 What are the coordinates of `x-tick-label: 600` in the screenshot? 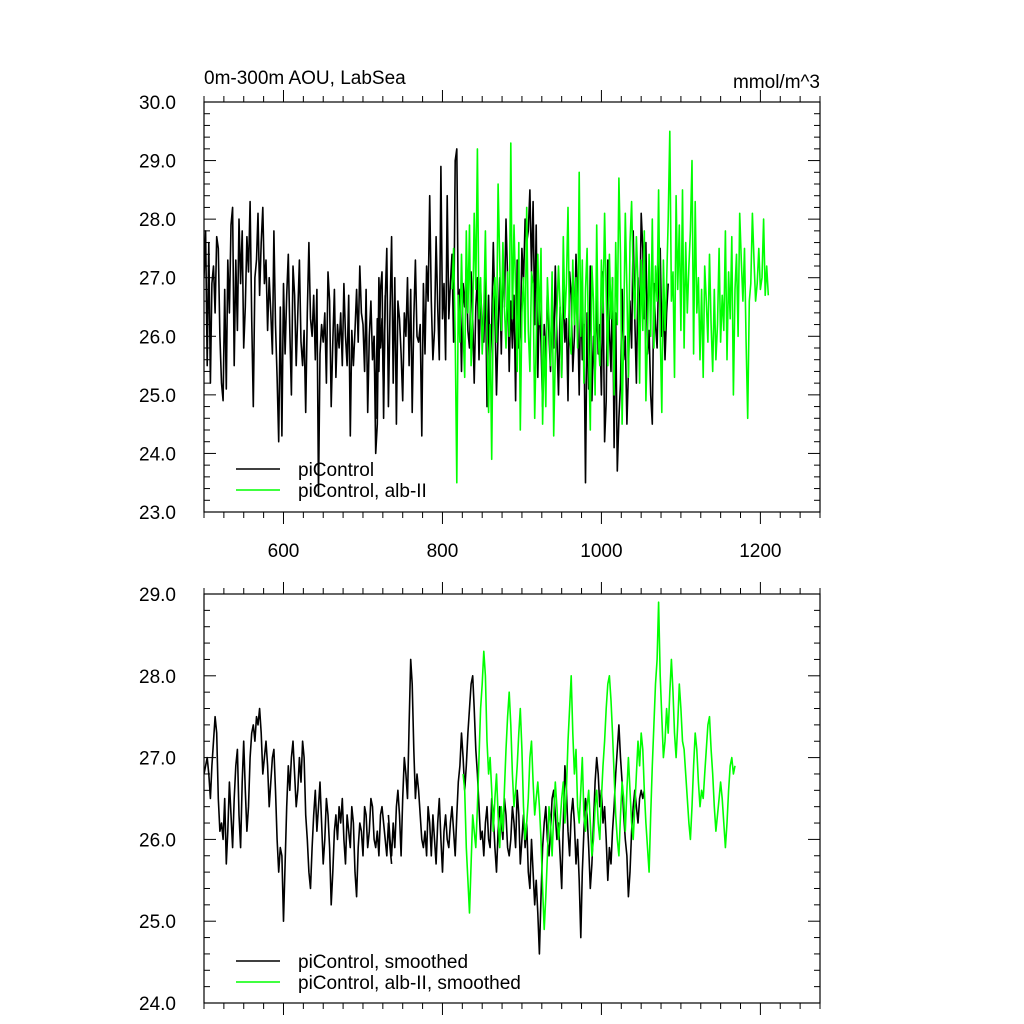 It's located at (284, 551).